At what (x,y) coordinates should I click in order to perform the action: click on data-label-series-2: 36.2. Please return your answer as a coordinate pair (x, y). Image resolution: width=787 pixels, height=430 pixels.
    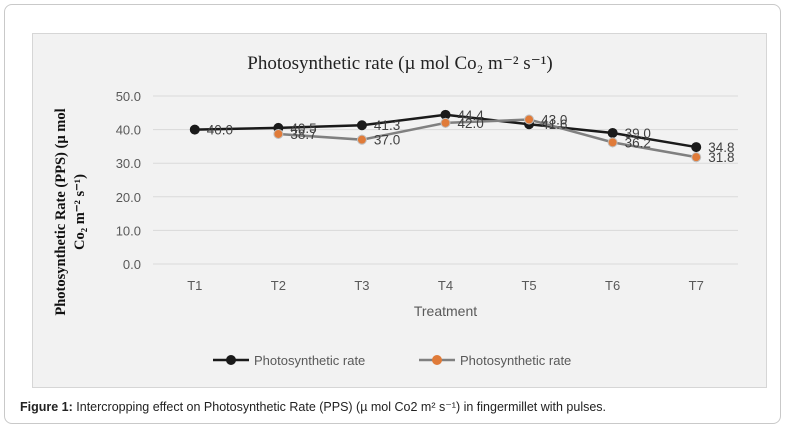
    Looking at the image, I should click on (638, 142).